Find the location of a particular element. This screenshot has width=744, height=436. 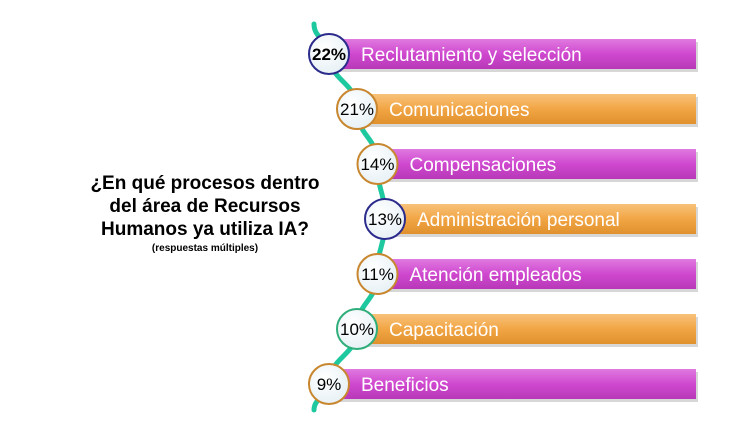

value-label-5: 11% is located at coordinates (377, 274).